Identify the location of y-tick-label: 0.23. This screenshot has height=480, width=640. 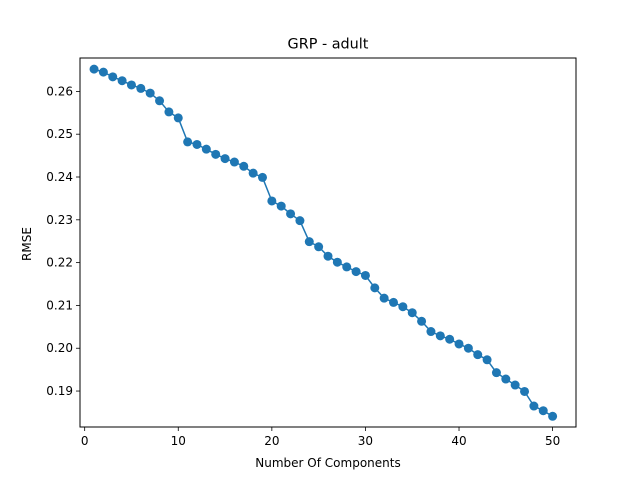
(59, 220).